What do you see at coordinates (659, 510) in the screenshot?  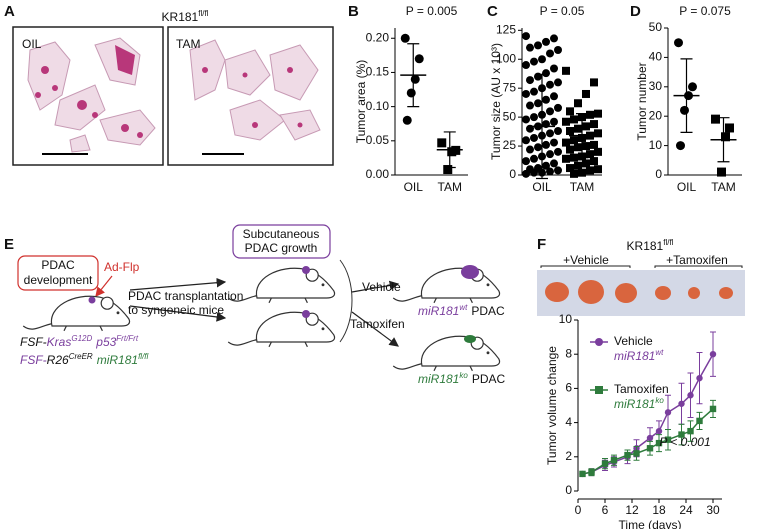 I see `x-tick-label: 18` at bounding box center [659, 510].